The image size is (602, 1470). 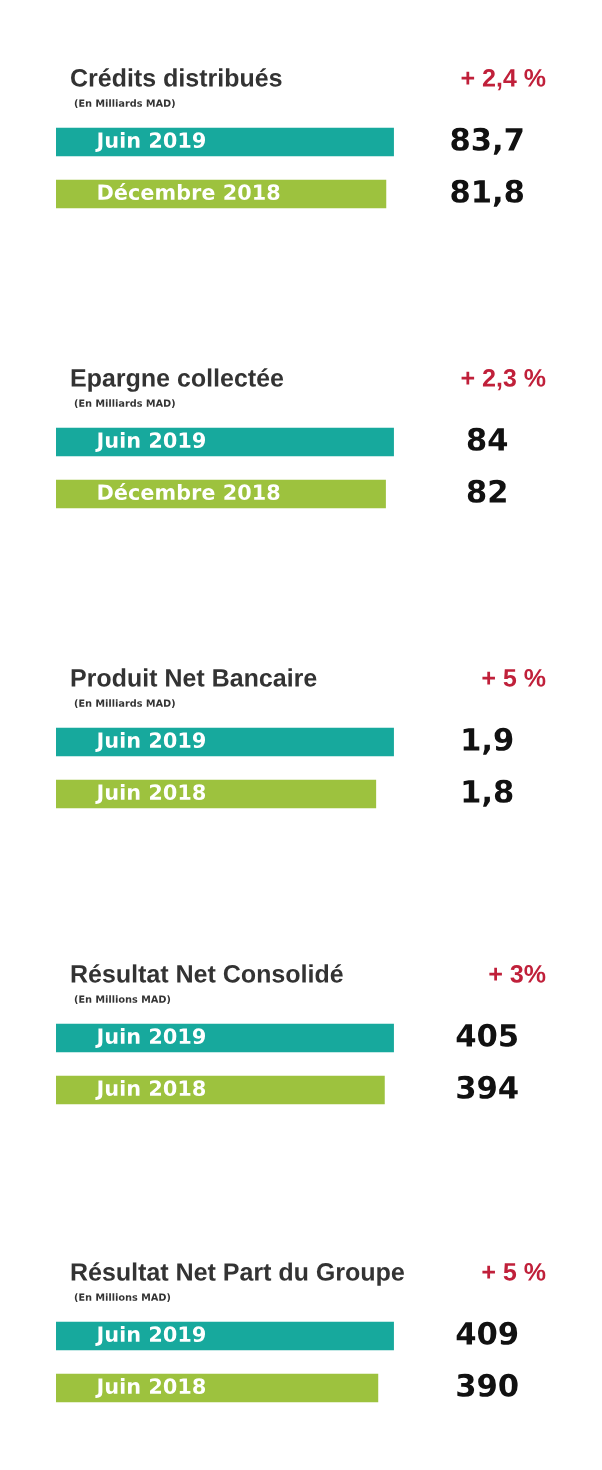 I want to click on text: + 3%, so click(x=517, y=974).